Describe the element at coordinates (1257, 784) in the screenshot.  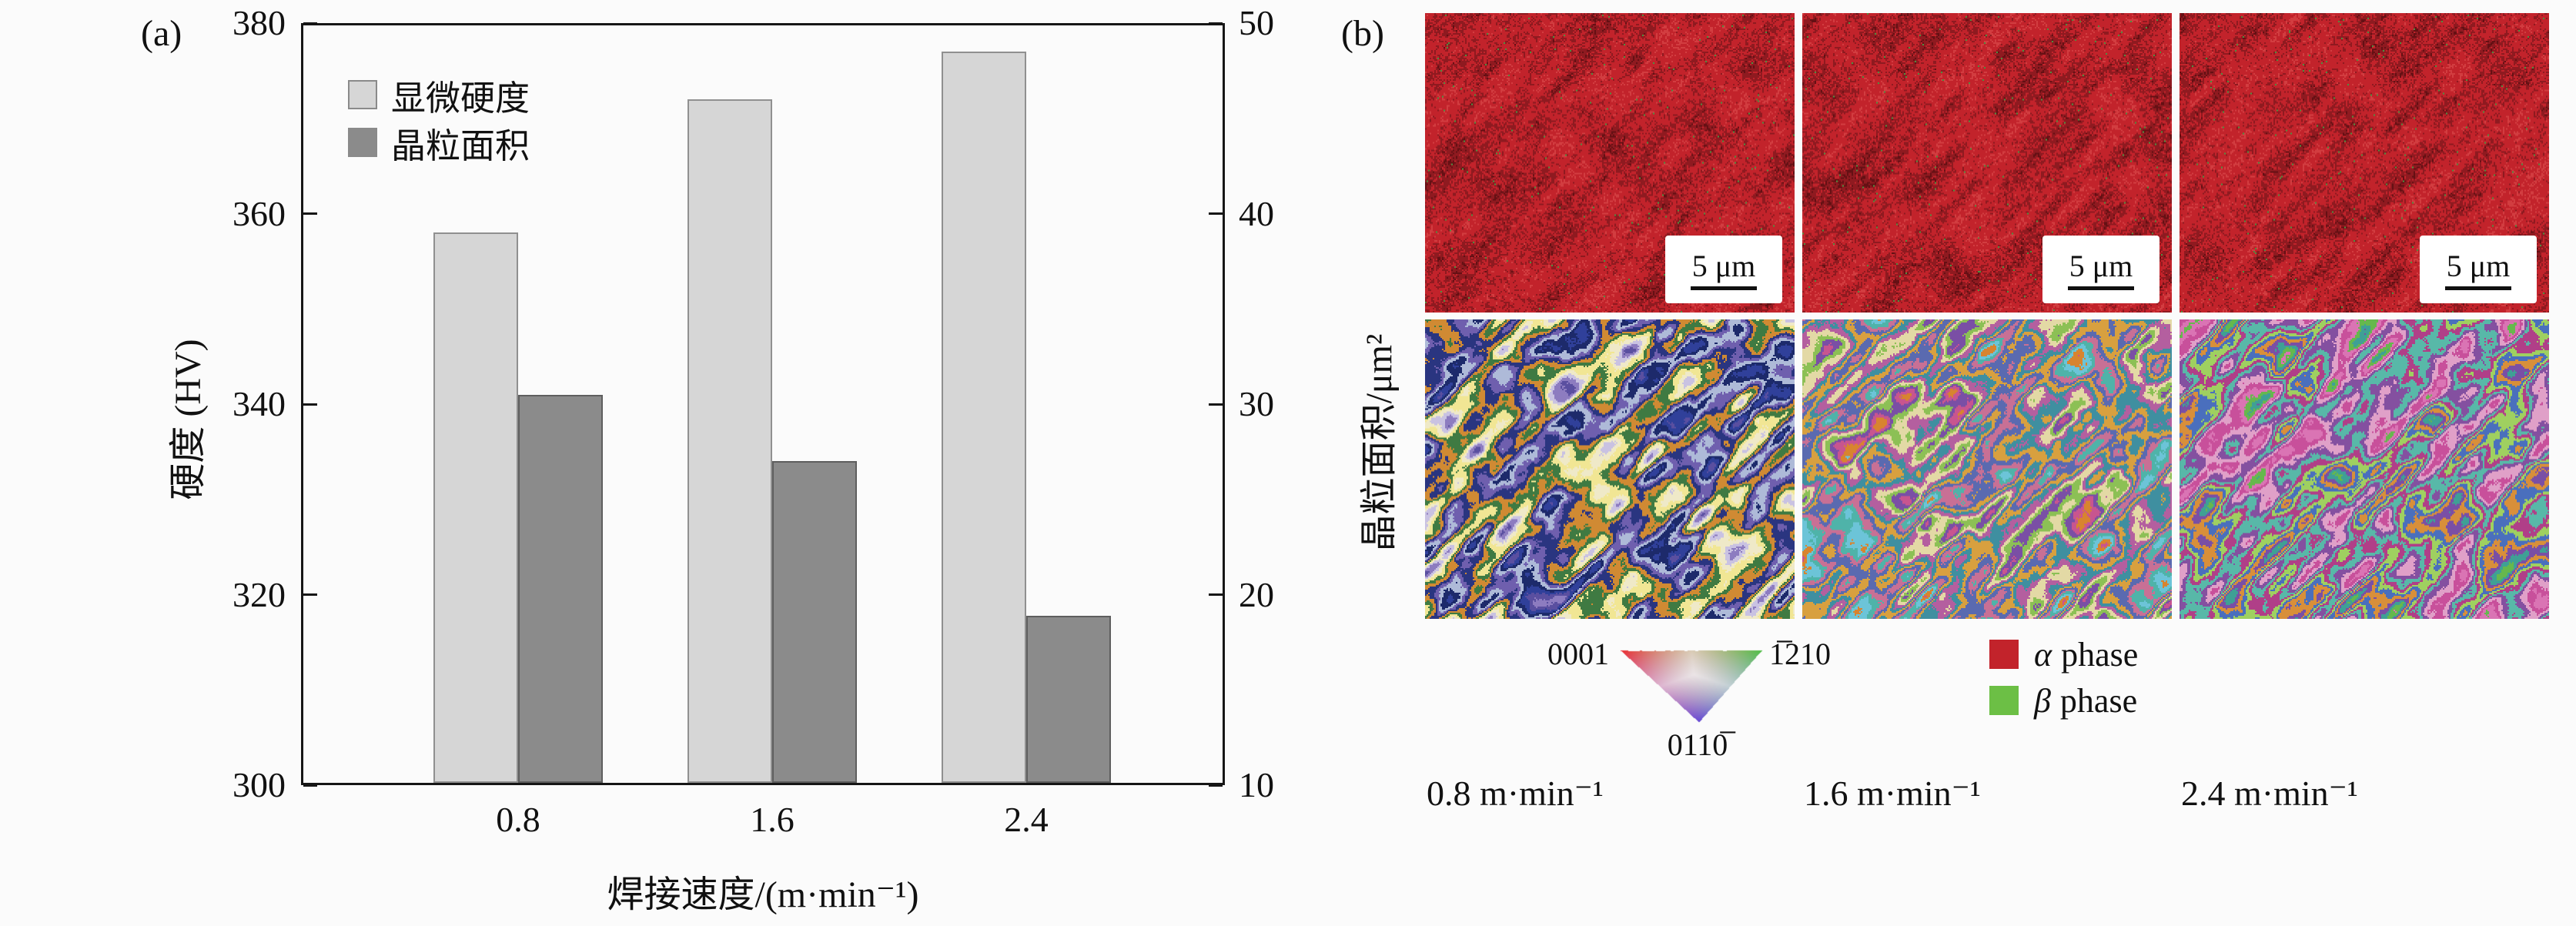
I see `y-right-tick-label: 10` at that location.